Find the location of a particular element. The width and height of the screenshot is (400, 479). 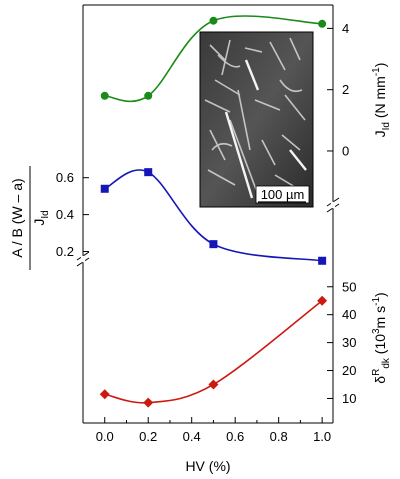

y-axis-ratio: 0.2 0.4 0.6 is located at coordinates (72, 214).